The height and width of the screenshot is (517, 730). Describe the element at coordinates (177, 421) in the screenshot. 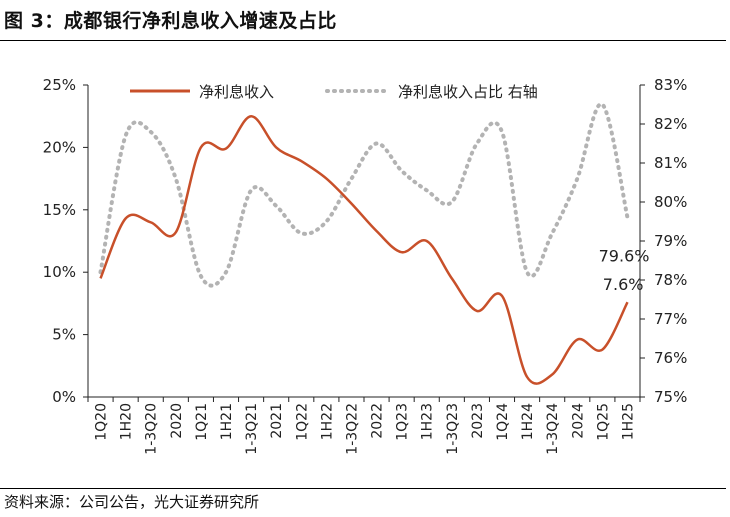

I see `x-tick-label: 2020` at that location.